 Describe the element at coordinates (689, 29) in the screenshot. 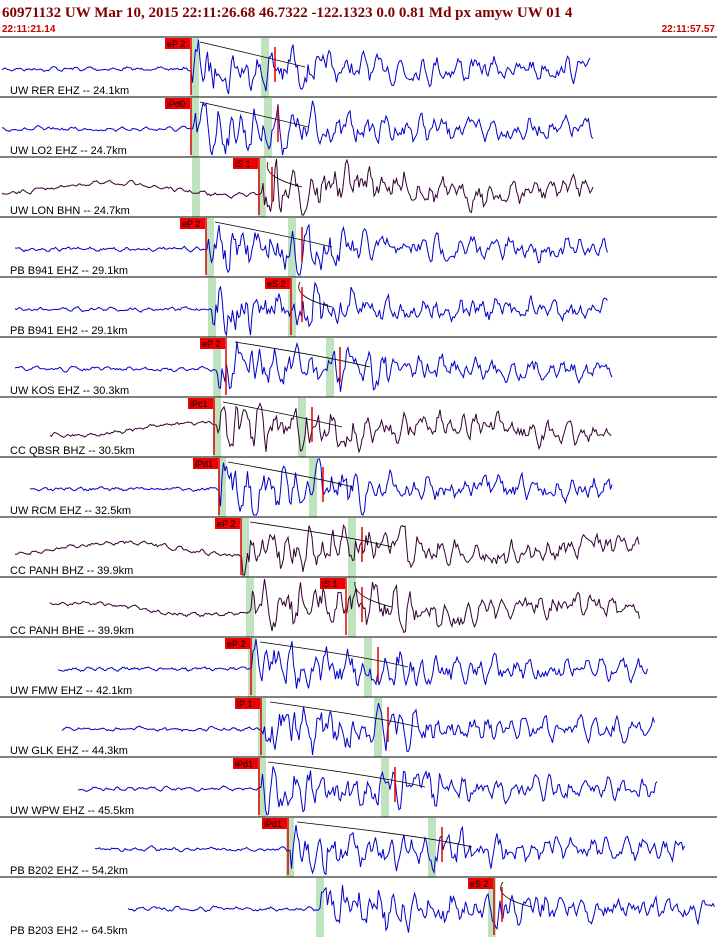

I see `end-time: 22:11:57.57` at that location.